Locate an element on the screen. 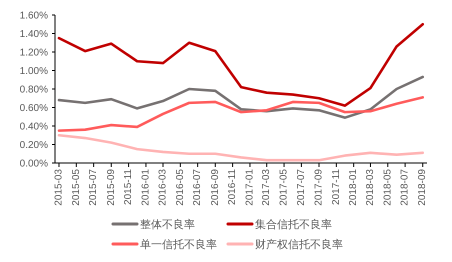 The height and width of the screenshot is (262, 452). x-tick-label: 2017-03 is located at coordinates (266, 187).